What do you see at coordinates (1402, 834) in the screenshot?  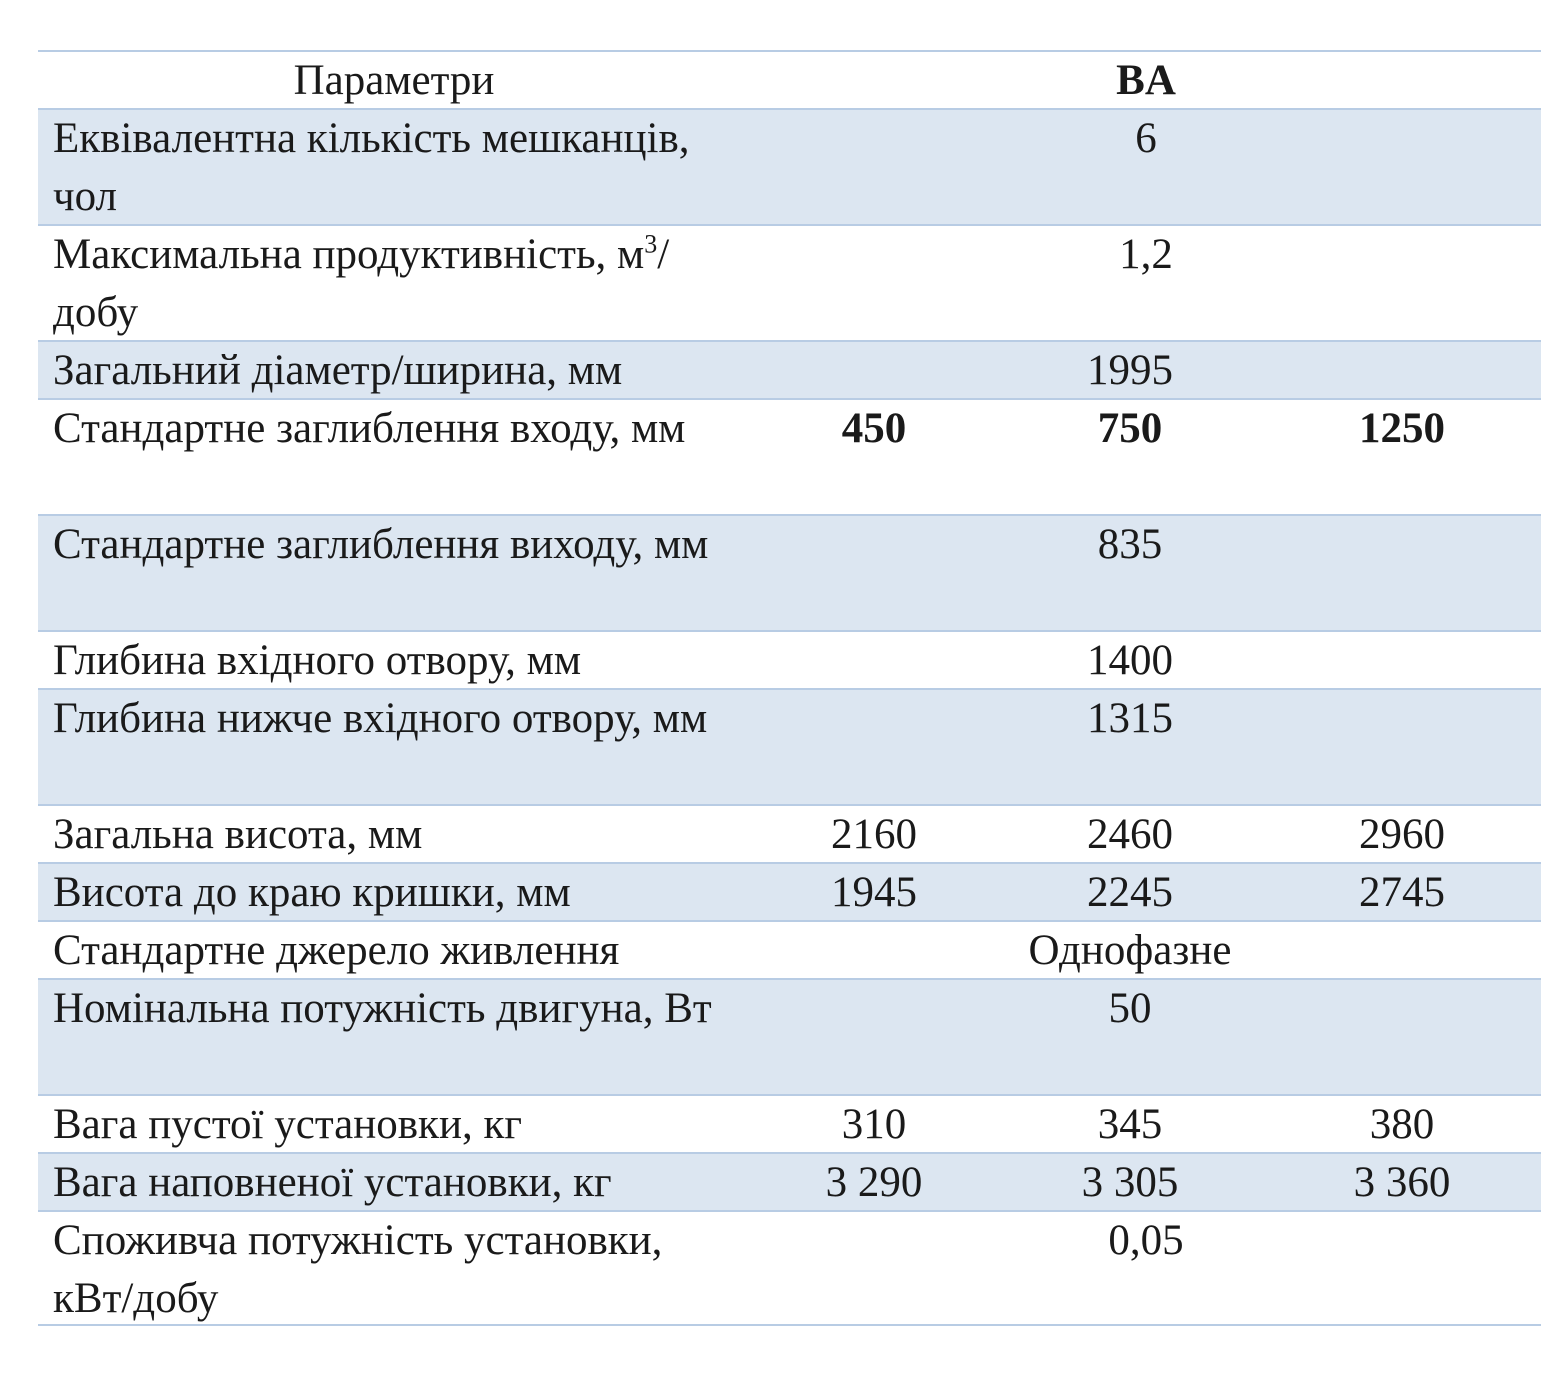 I see `row-value-col3: 2960` at bounding box center [1402, 834].